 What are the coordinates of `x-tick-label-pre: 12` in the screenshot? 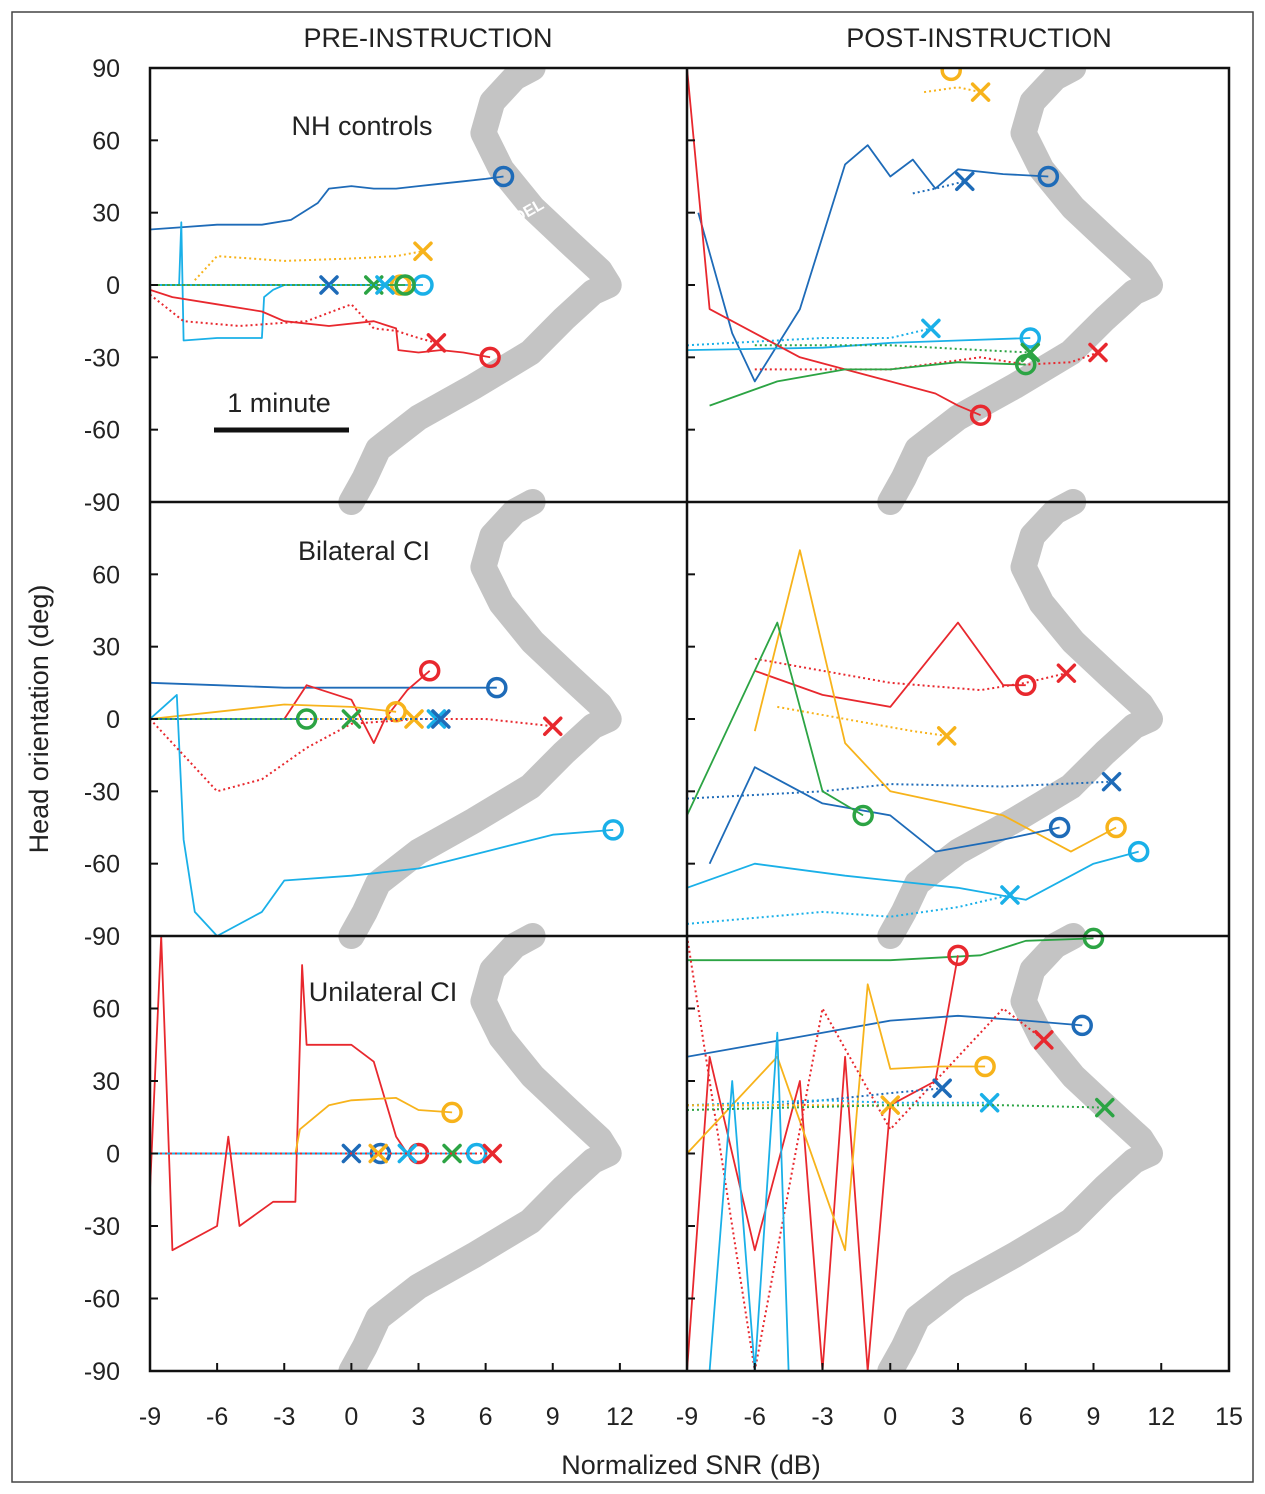 It's located at (620, 1417).